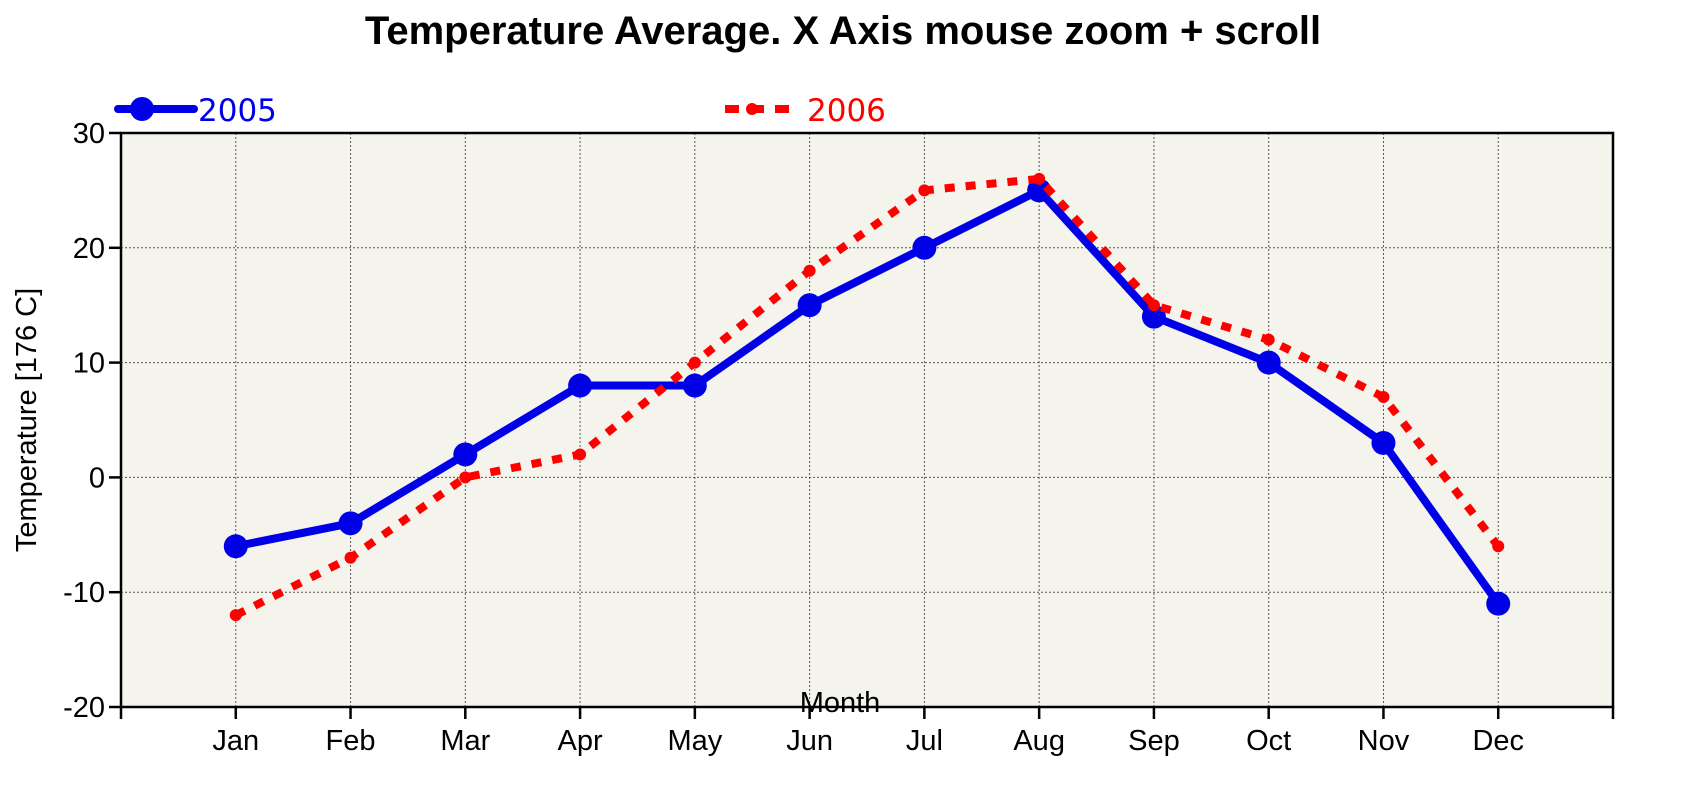  Describe the element at coordinates (1498, 741) in the screenshot. I see `x-tick-label-dec: Dec` at that location.